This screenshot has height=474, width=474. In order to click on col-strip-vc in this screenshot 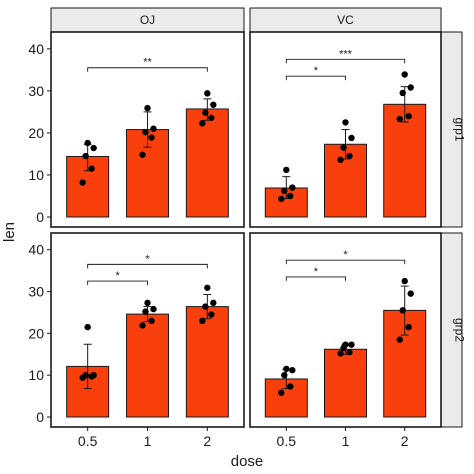, I will do `click(345, 20)`.